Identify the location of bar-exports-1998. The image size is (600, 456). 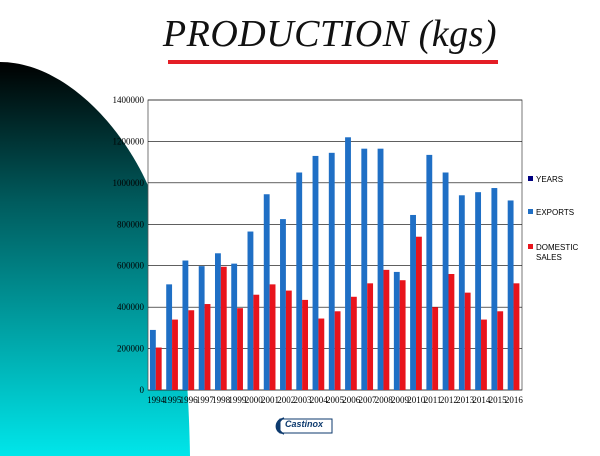
(217, 321).